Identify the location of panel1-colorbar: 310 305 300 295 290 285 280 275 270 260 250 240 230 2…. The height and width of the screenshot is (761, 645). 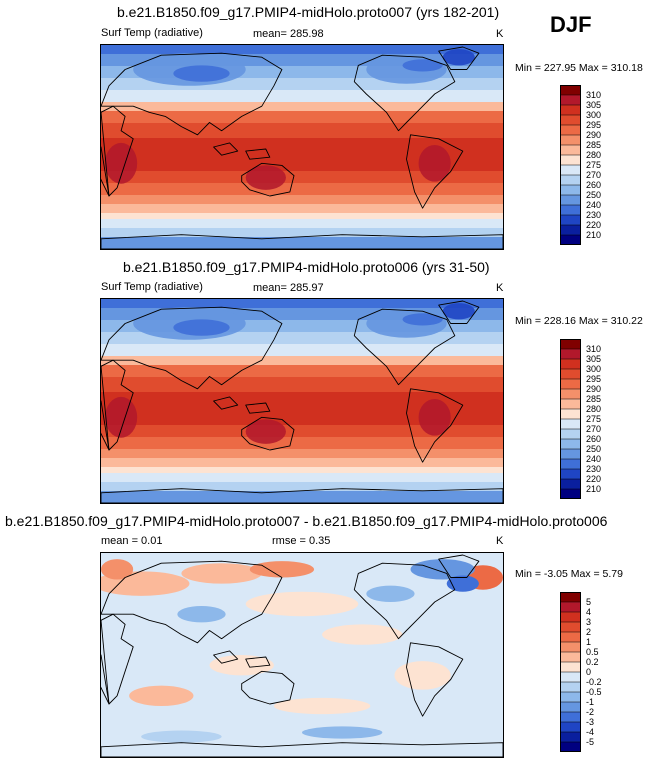
(600, 165).